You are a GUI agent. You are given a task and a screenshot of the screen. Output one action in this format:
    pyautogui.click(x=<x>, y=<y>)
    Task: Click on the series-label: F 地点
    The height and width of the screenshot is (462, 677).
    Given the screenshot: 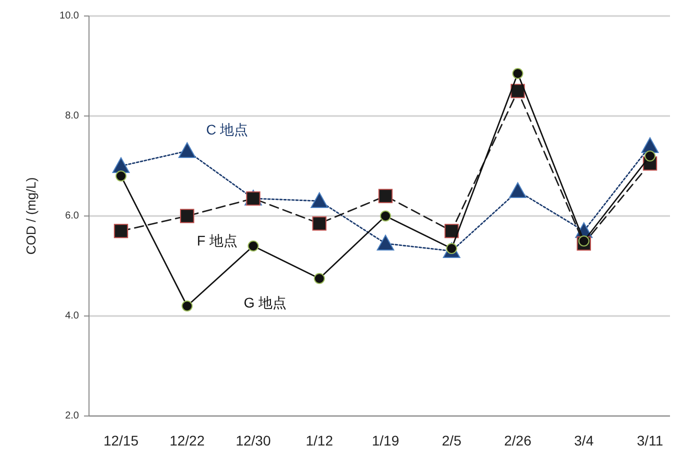 What is the action you would take?
    pyautogui.click(x=217, y=240)
    